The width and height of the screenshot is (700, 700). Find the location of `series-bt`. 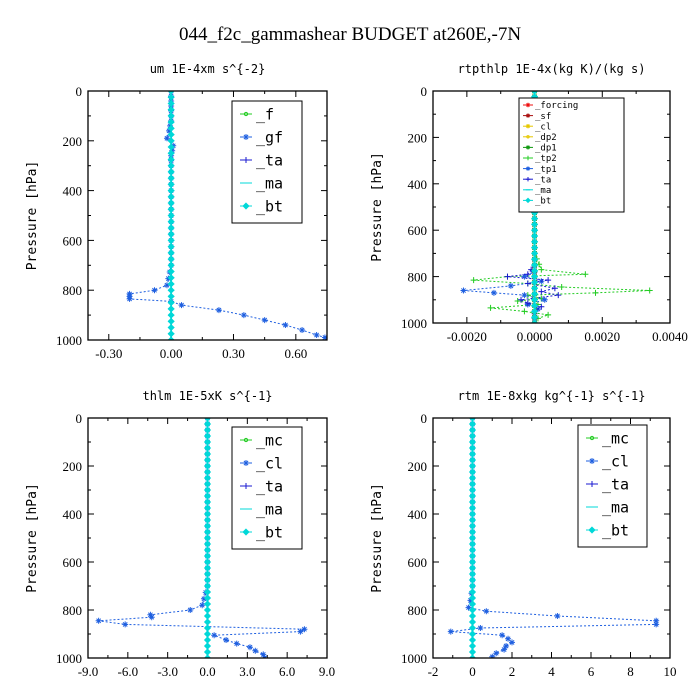

series-bt is located at coordinates (171, 215).